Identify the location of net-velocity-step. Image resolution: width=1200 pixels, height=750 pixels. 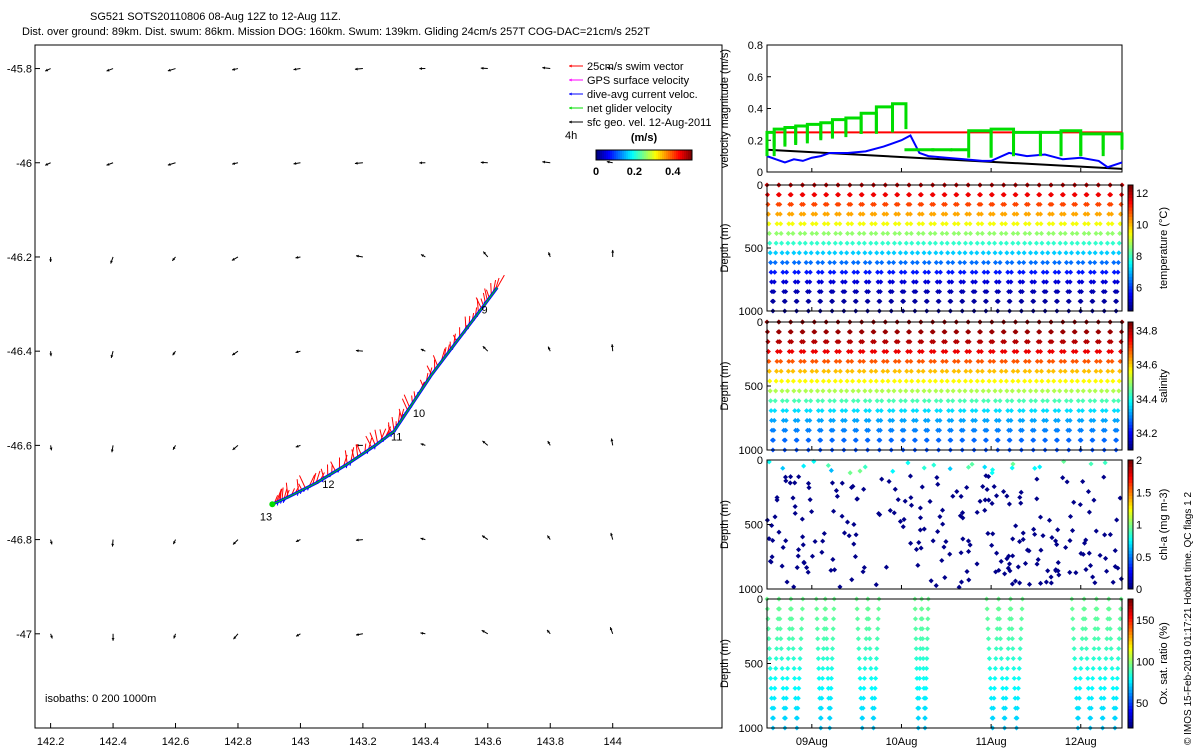
(899, 116).